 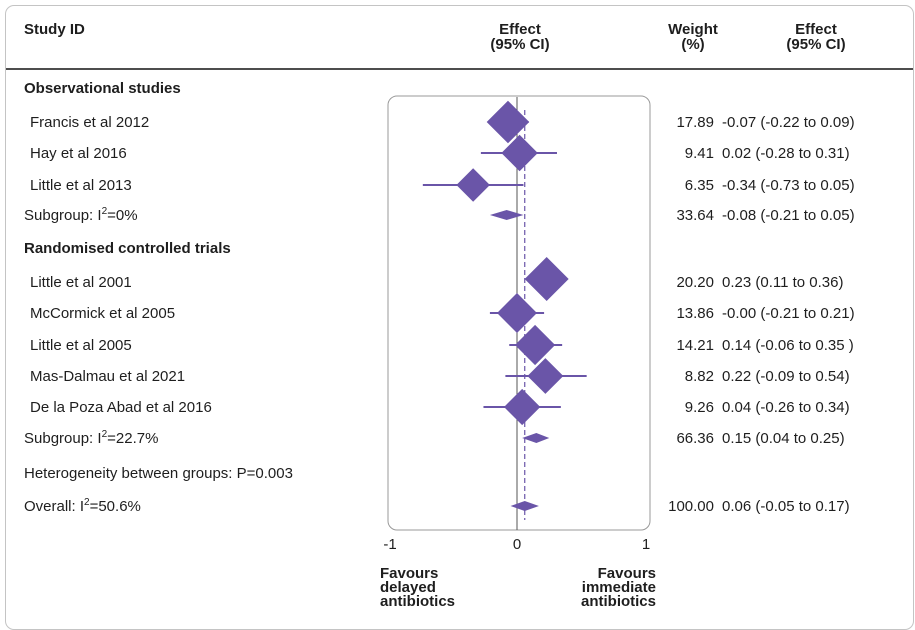 I want to click on favours-delayed-label: Favours delayed antibiotics, so click(x=418, y=587).